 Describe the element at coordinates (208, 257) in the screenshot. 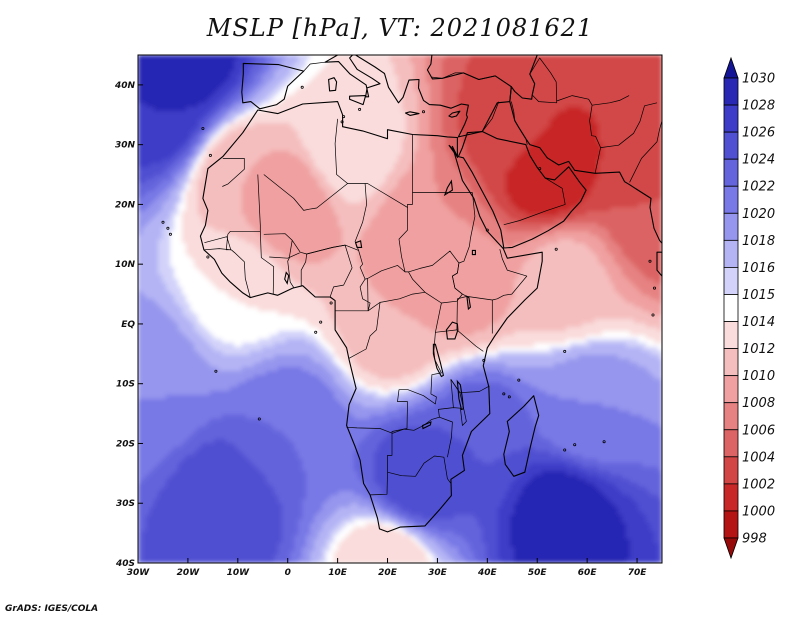

I see `island-bijagos` at that location.